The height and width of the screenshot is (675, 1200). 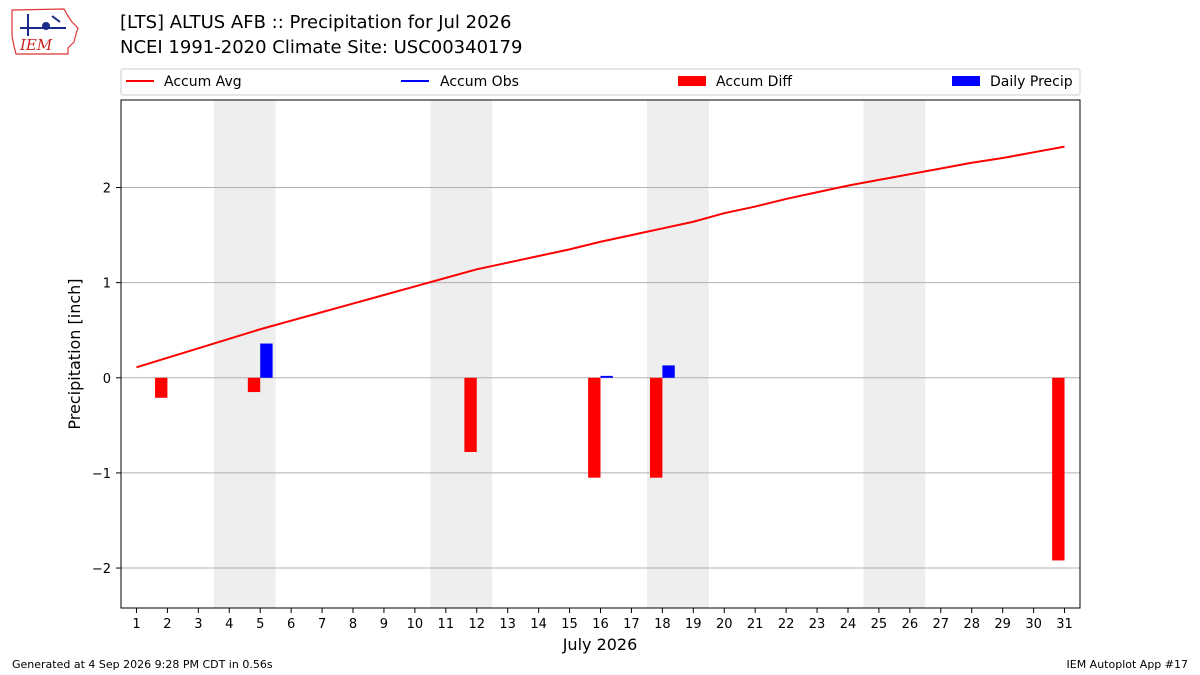 I want to click on legend-label-daily-precip: Daily Precip, so click(x=1031, y=82).